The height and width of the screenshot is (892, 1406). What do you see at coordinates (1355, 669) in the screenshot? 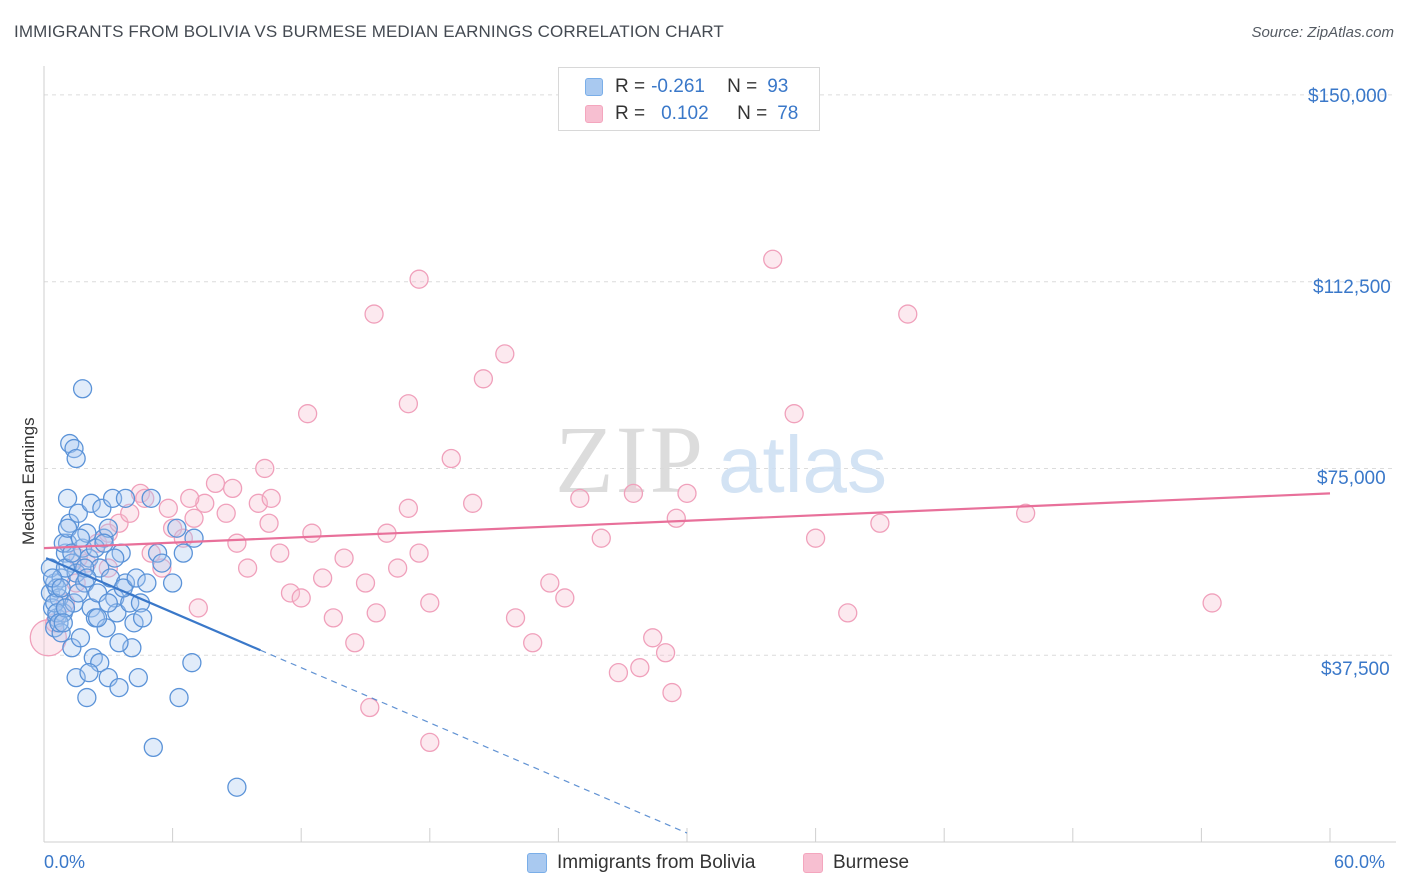
I see `y-tick-label-37500: $37,500` at bounding box center [1355, 669].